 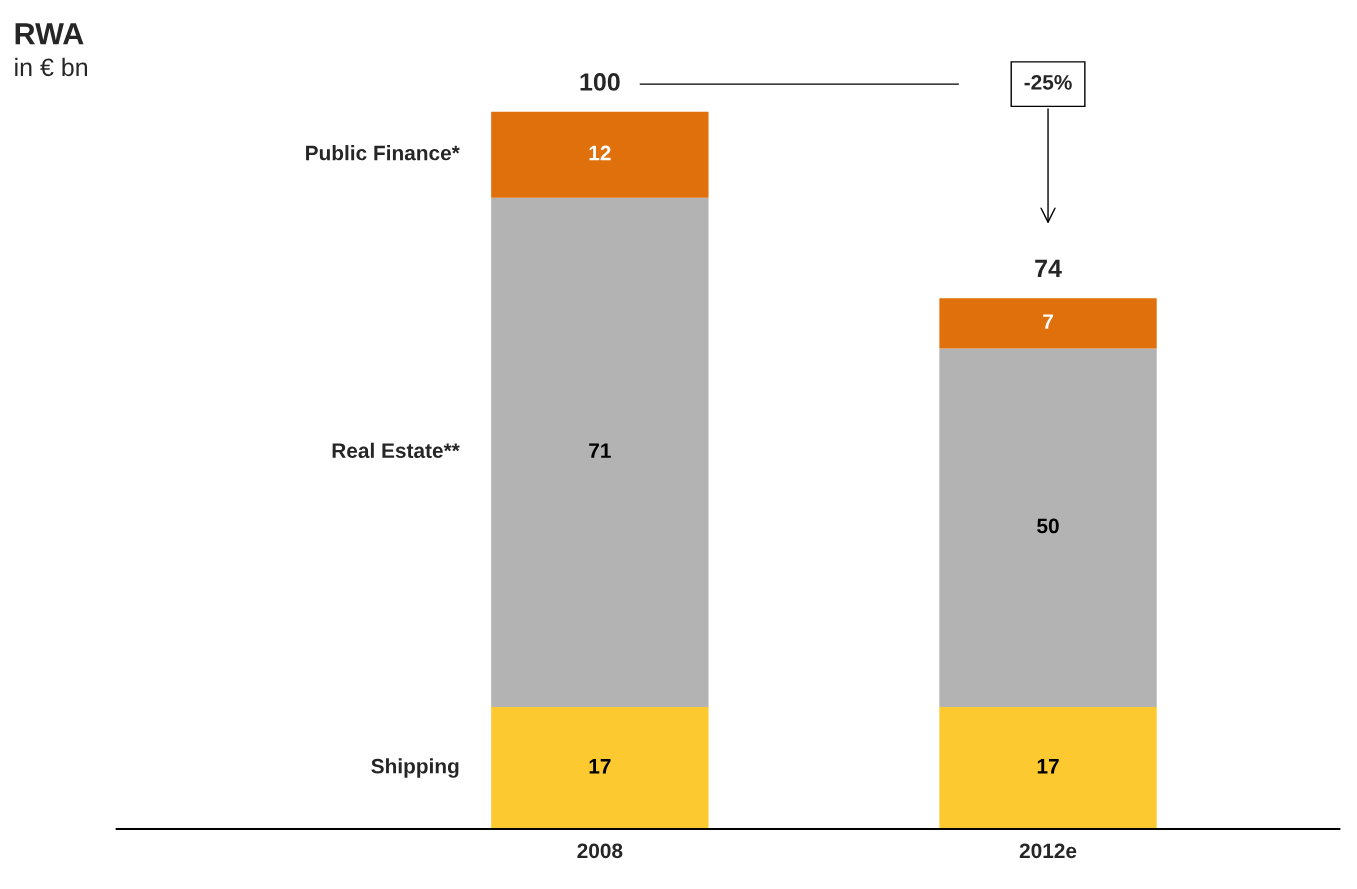 I want to click on text: -25%, so click(x=1048, y=82).